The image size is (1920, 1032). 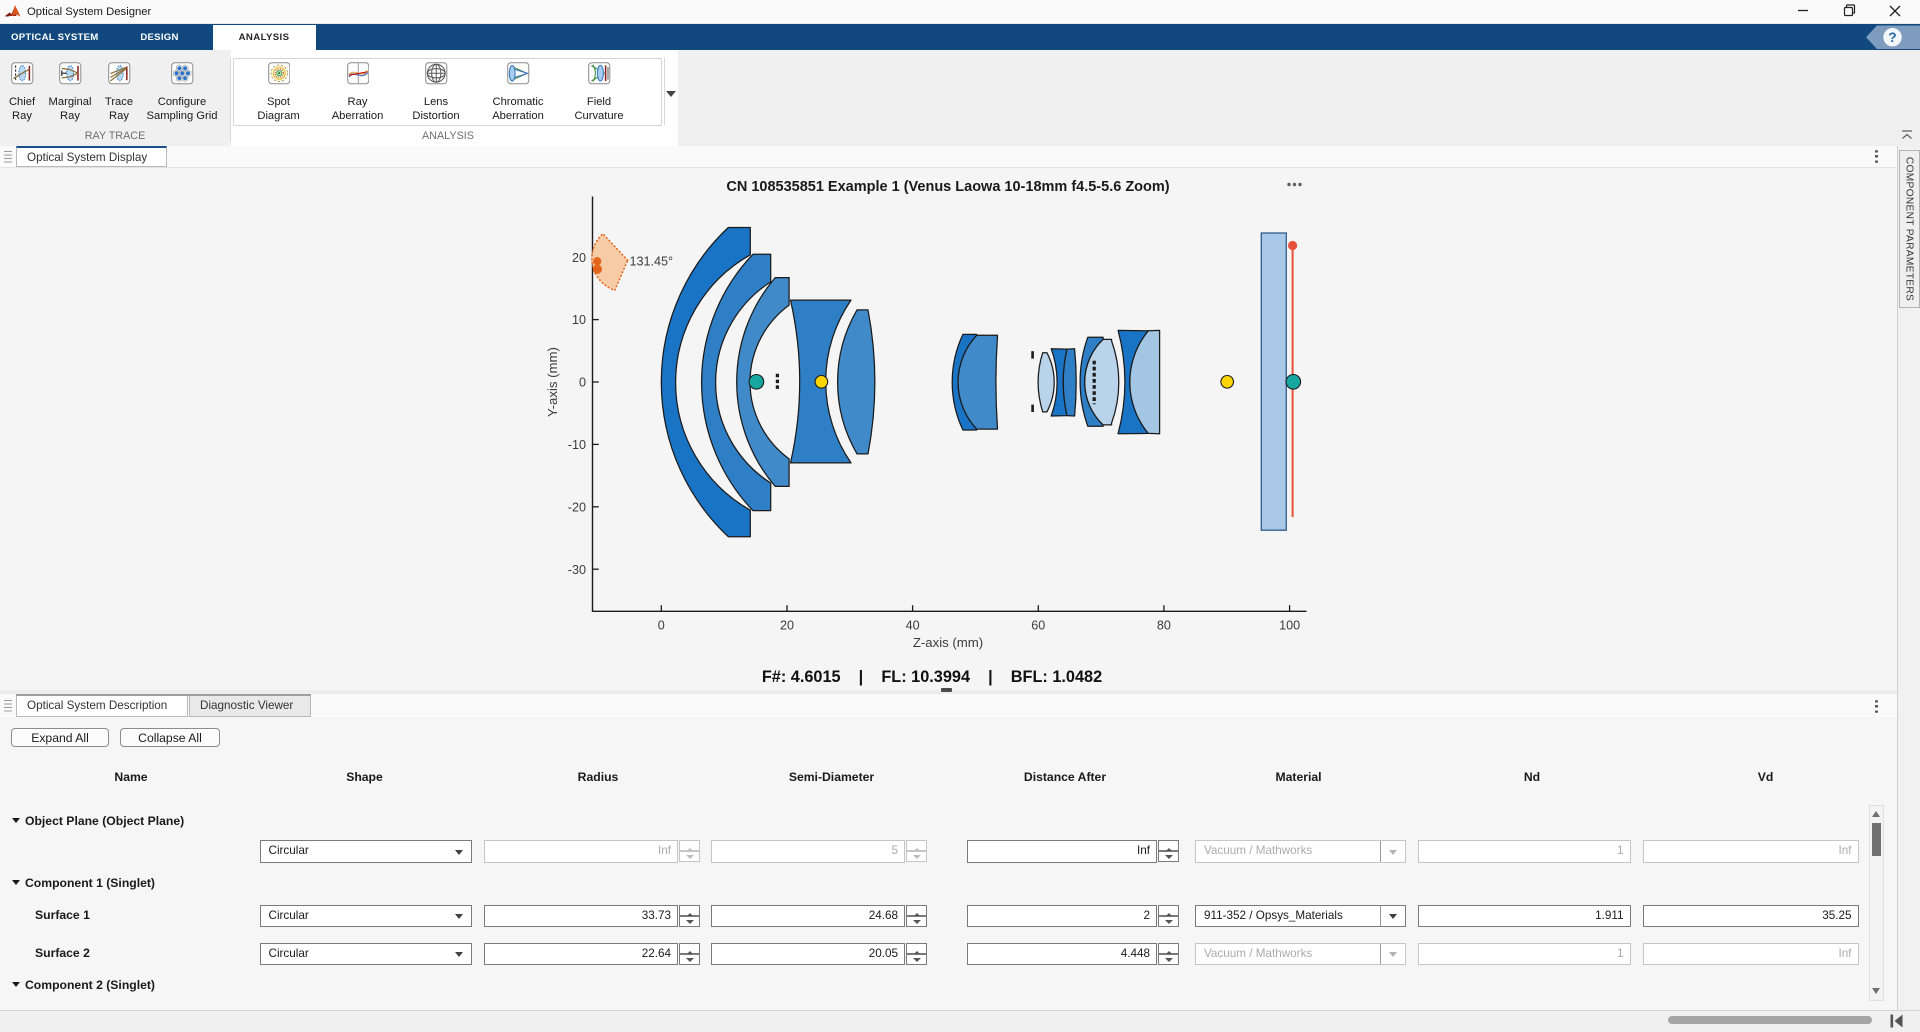 What do you see at coordinates (652, 262) in the screenshot?
I see `svg-text: 131.45°` at bounding box center [652, 262].